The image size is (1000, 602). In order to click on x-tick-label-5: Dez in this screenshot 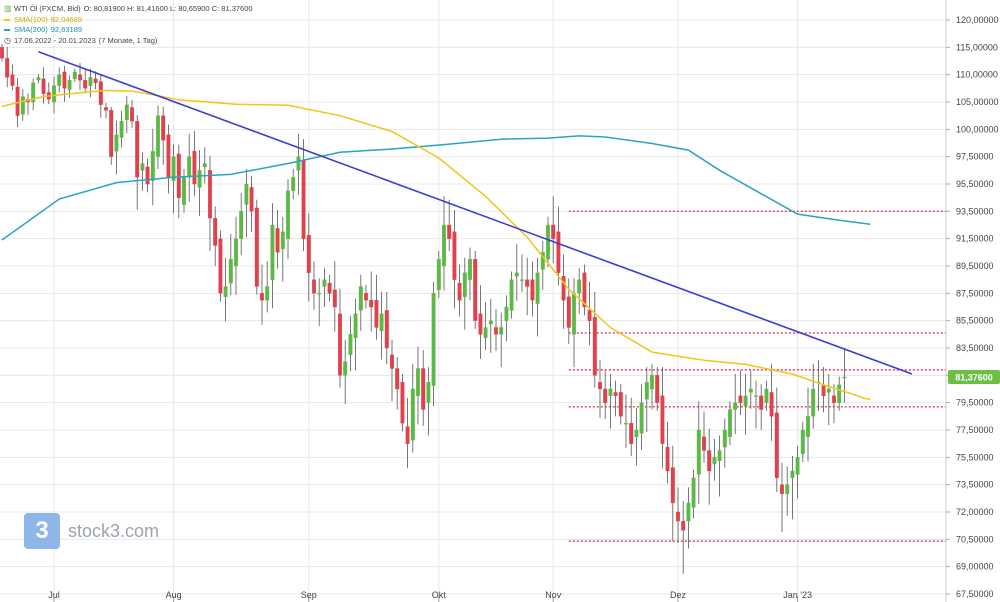, I will do `click(678, 595)`.